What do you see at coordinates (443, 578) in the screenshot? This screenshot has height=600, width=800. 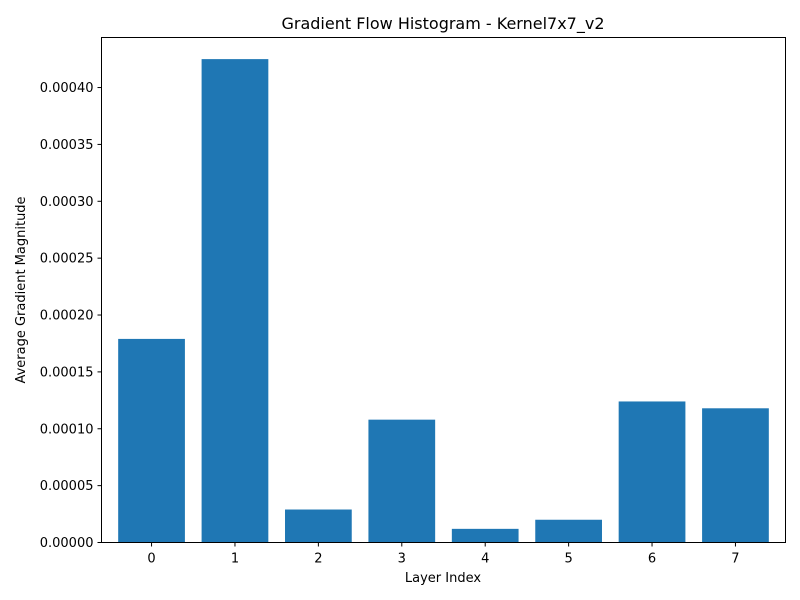 I see `x-axis-label: Layer Index` at bounding box center [443, 578].